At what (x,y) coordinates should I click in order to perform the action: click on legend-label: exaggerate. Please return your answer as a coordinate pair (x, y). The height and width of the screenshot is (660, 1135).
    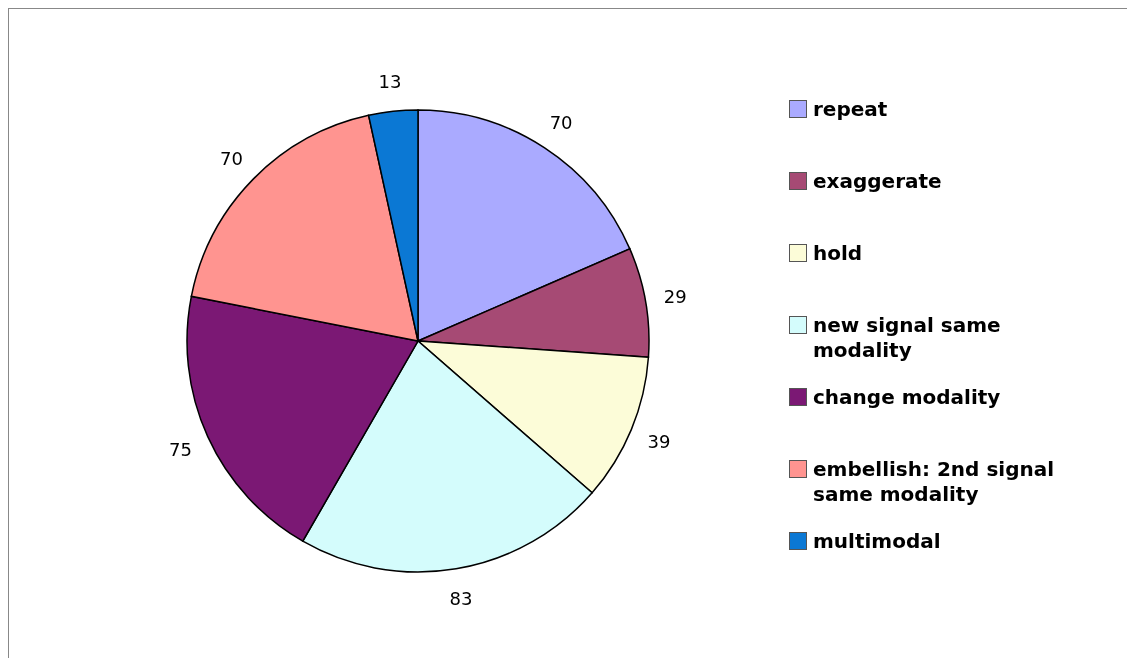
    Looking at the image, I should click on (878, 181).